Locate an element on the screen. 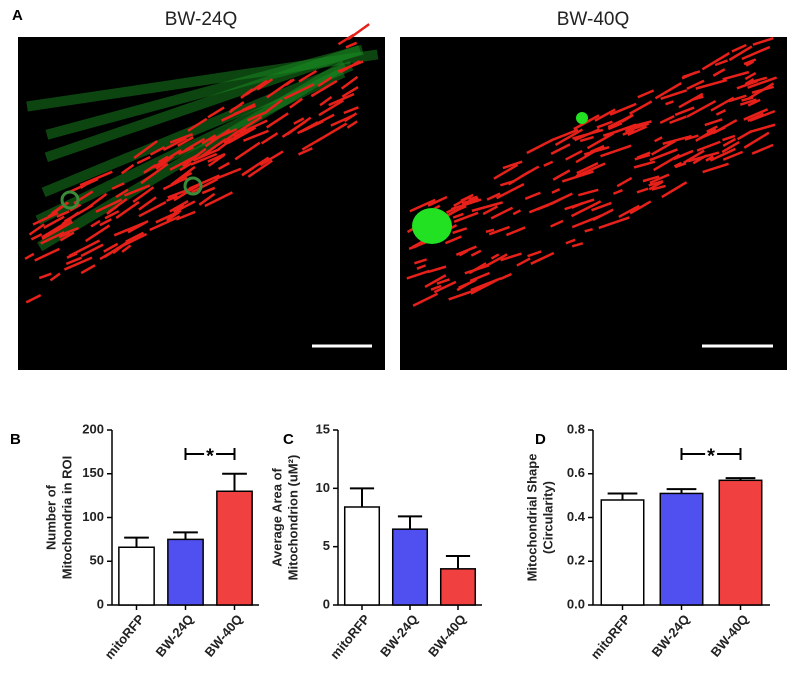 This screenshot has width=796, height=685. label-bg is located at coordinates (210, 454).